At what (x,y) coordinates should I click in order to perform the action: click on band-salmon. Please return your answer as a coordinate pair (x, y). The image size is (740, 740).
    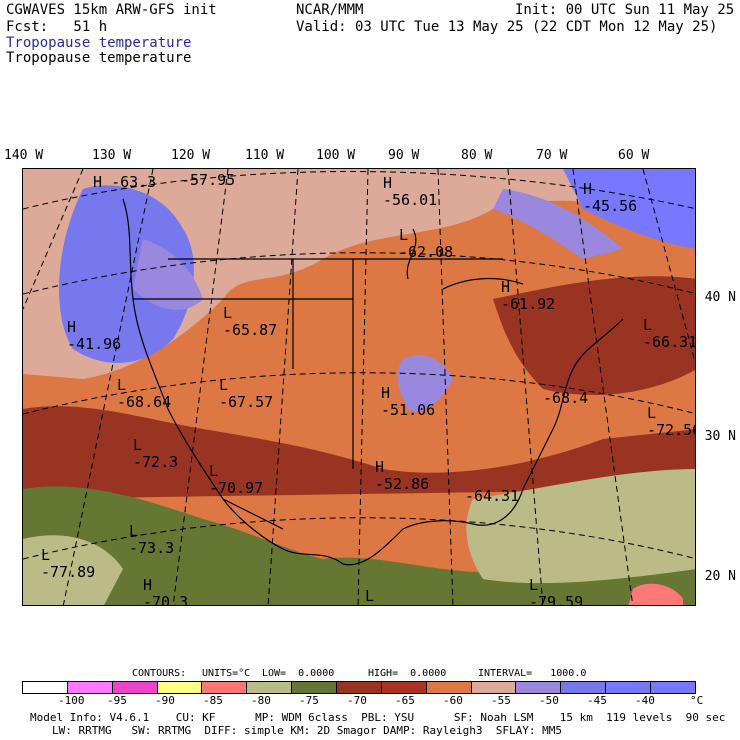
    Looking at the image, I should click on (655, 594).